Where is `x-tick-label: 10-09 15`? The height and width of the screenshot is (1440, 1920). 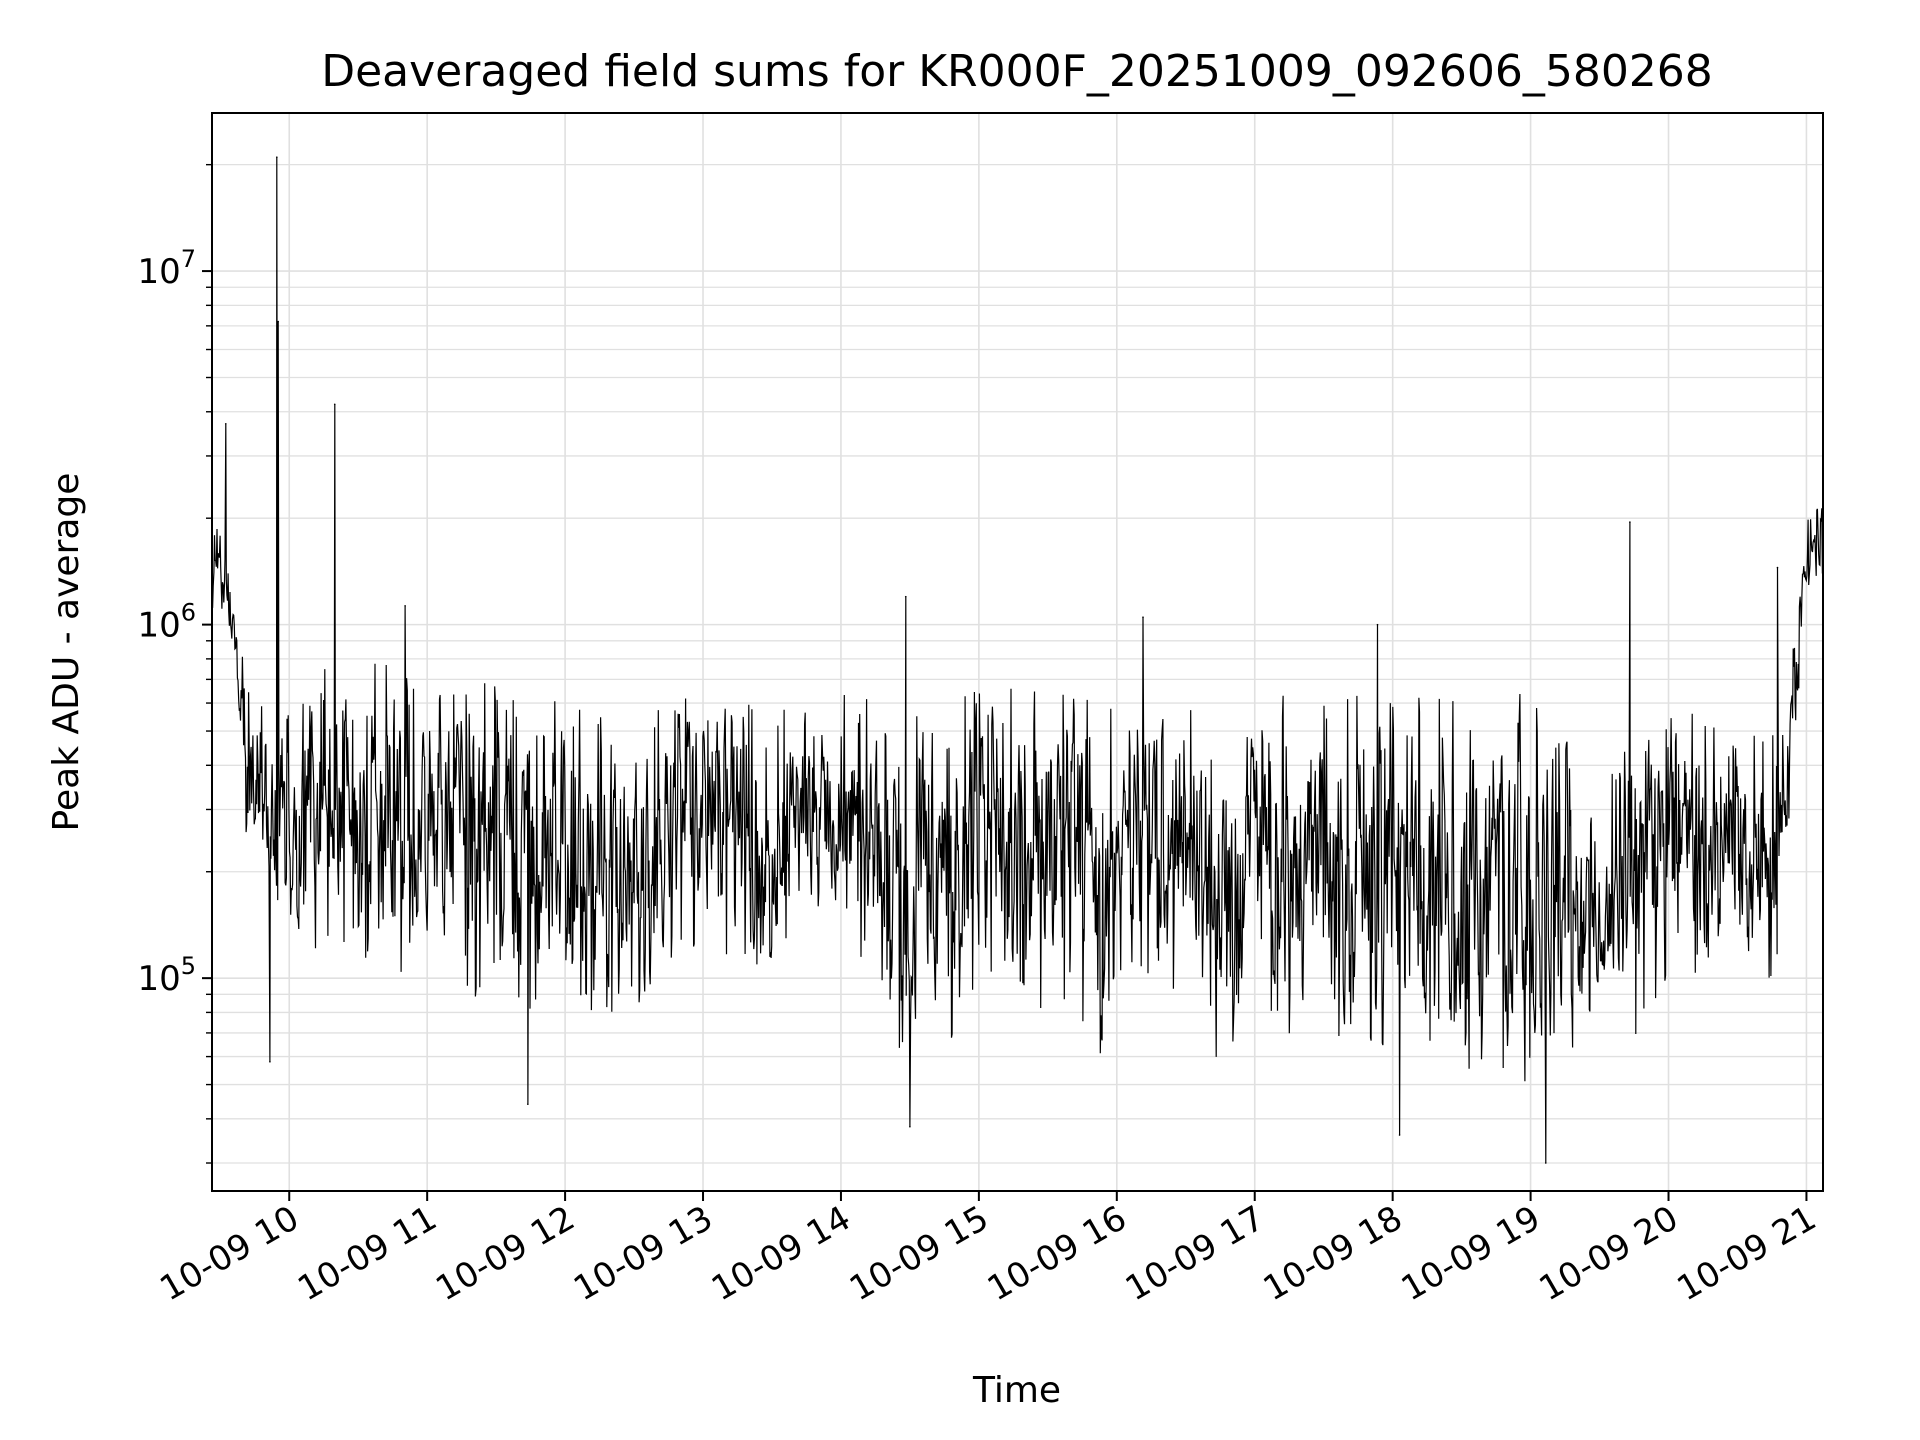 x-tick-label: 10-09 15 is located at coordinates (919, 1253).